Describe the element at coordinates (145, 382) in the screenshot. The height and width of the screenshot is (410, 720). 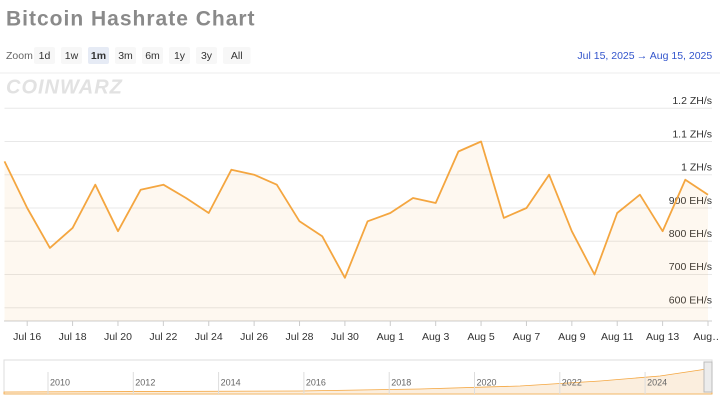
I see `navigator-label: 2012` at that location.